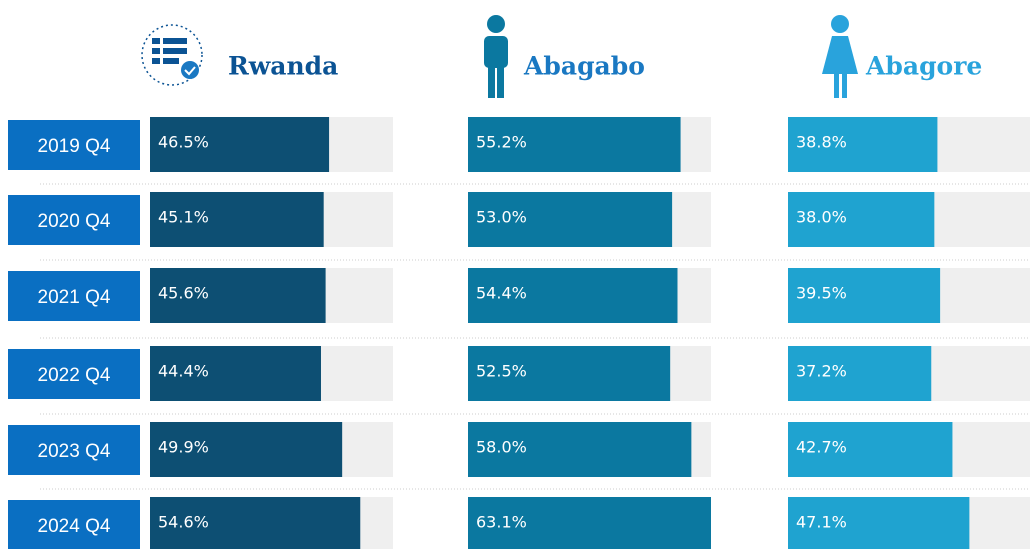  I want to click on value-label: 44.4%, so click(183, 371).